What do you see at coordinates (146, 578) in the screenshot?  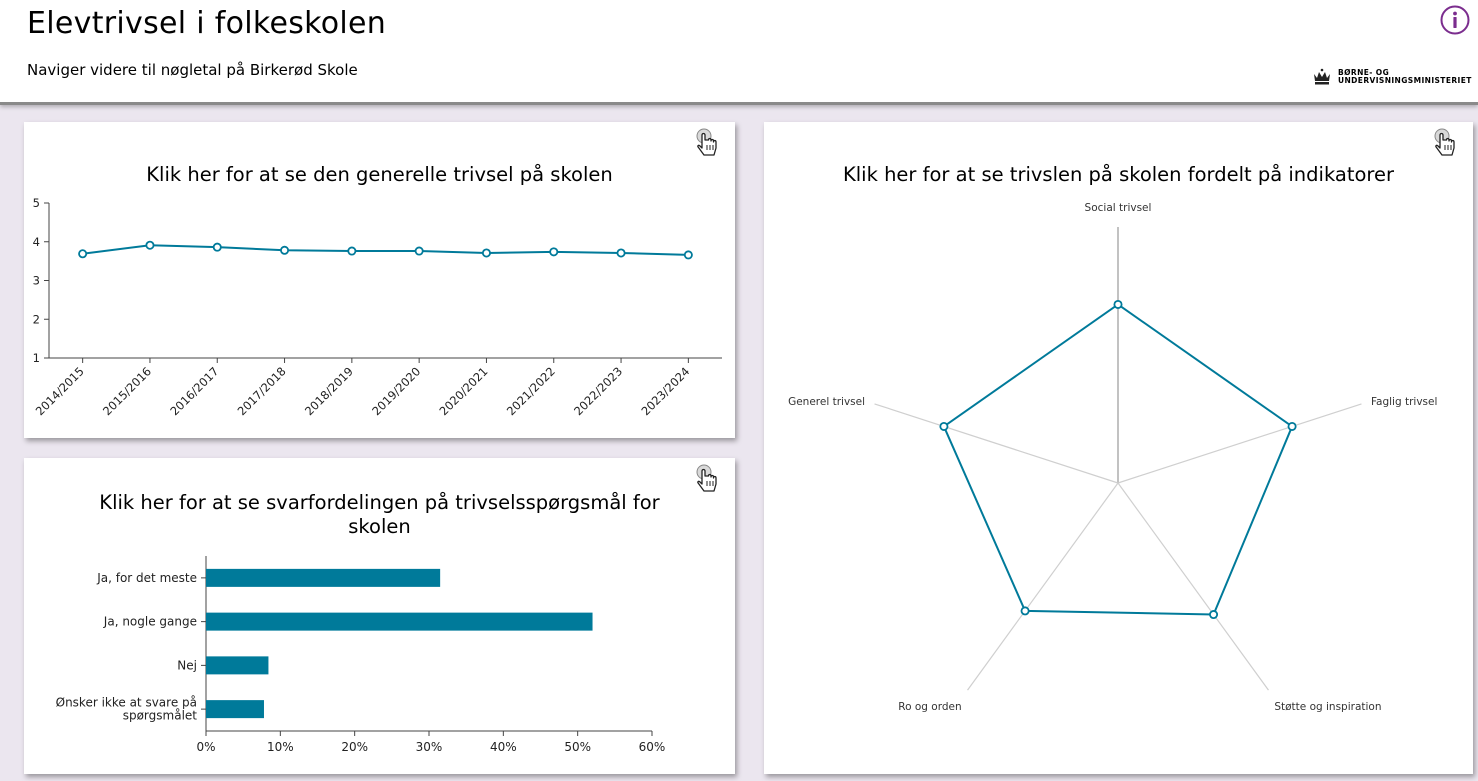 I see `category-label: Ja, for det meste` at bounding box center [146, 578].